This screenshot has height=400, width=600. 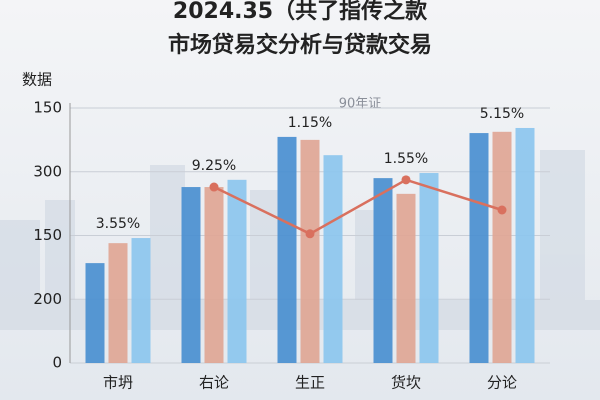 What do you see at coordinates (47, 171) in the screenshot?
I see `y-tick-label: 300` at bounding box center [47, 171].